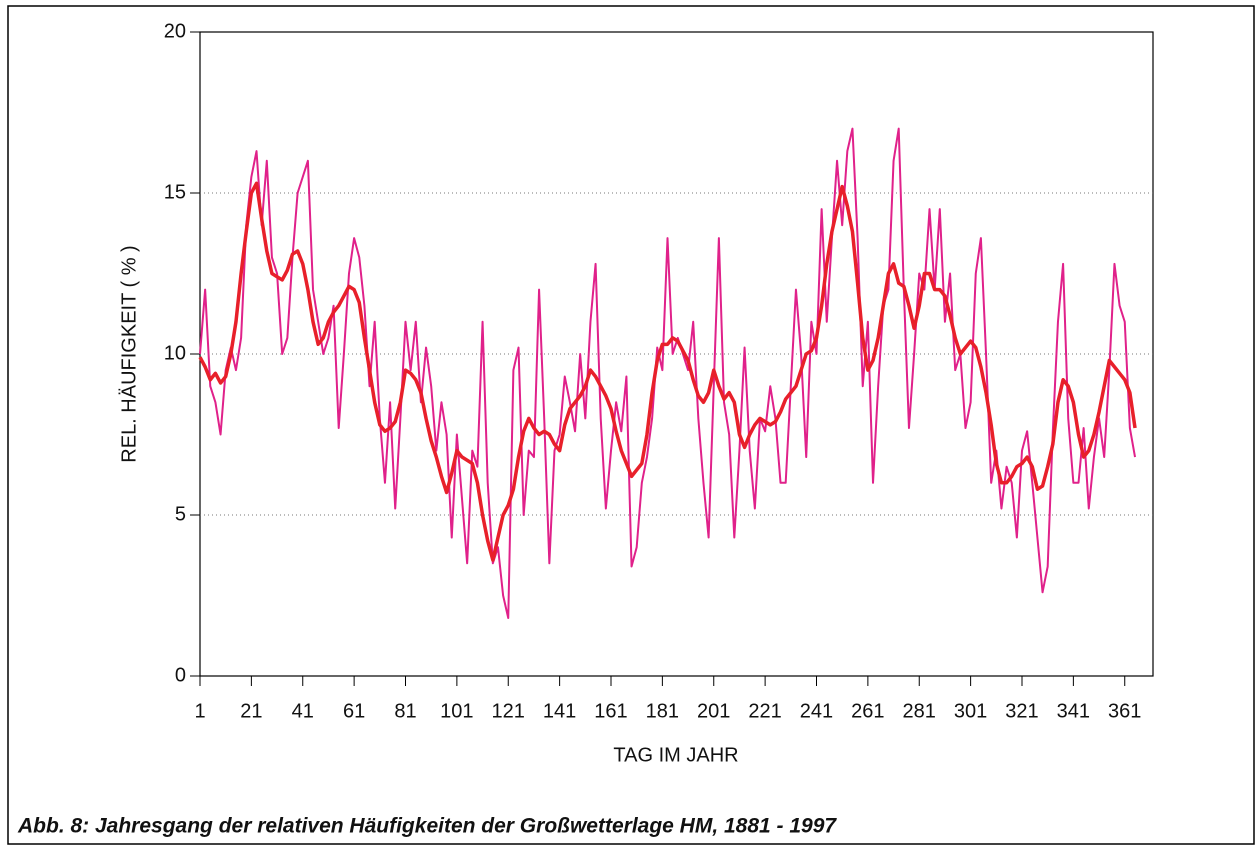  Describe the element at coordinates (199, 711) in the screenshot. I see `x-tick-label: 1` at that location.